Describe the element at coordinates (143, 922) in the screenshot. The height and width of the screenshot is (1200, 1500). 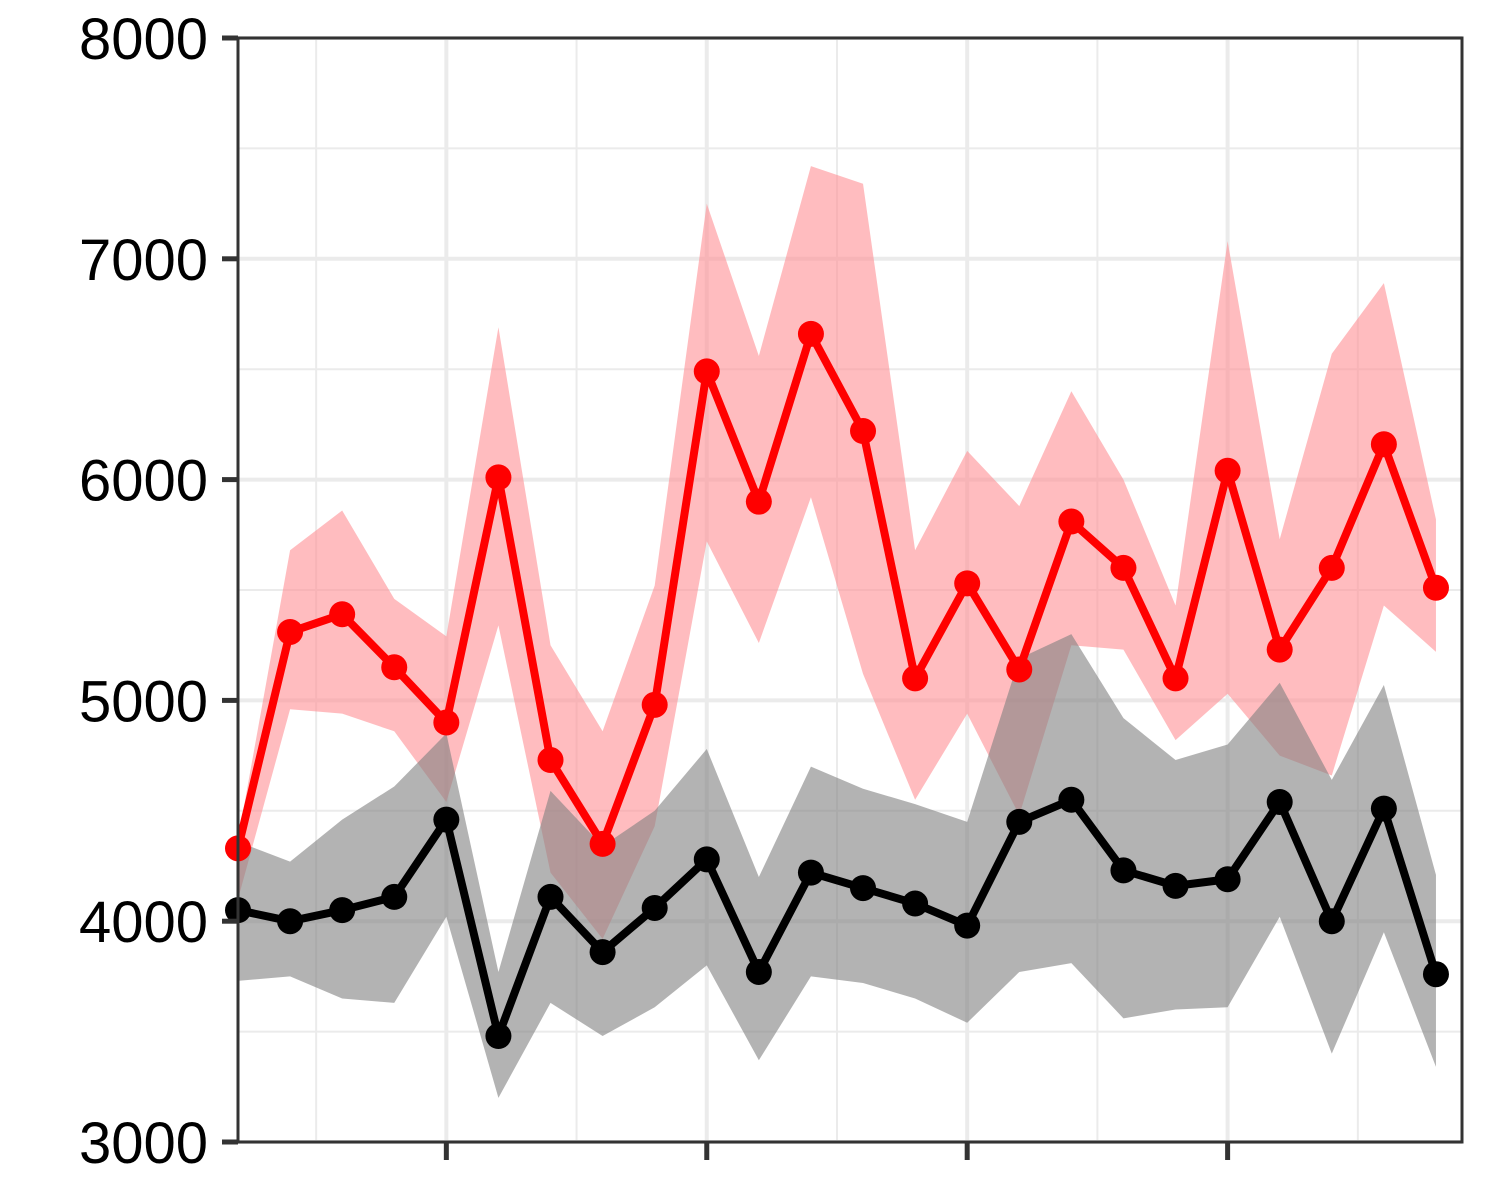
I see `y-tick-label-1: 4000` at that location.